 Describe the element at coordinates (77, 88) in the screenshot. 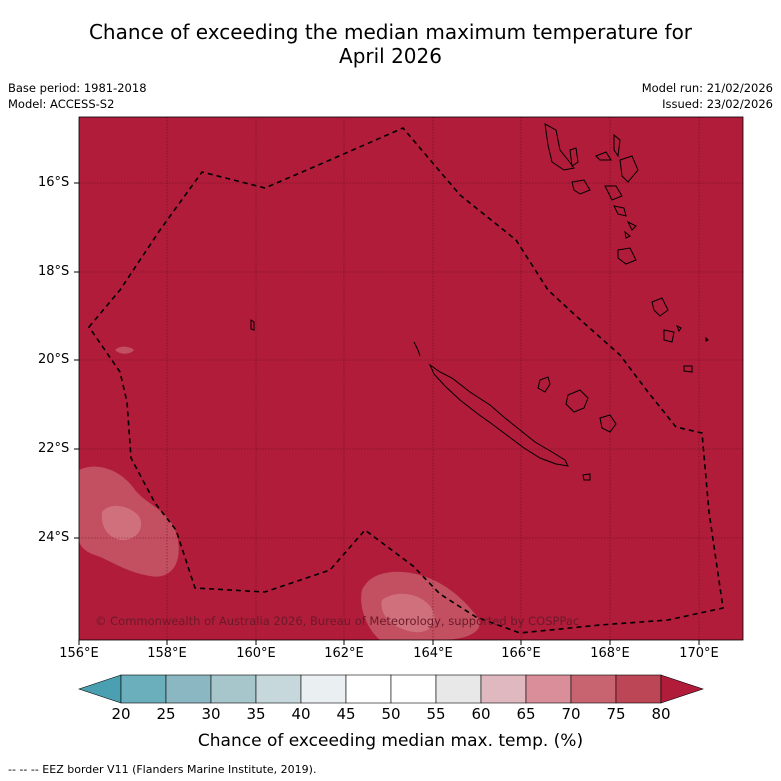

I see `base-period: Base period: 1981-2018` at that location.